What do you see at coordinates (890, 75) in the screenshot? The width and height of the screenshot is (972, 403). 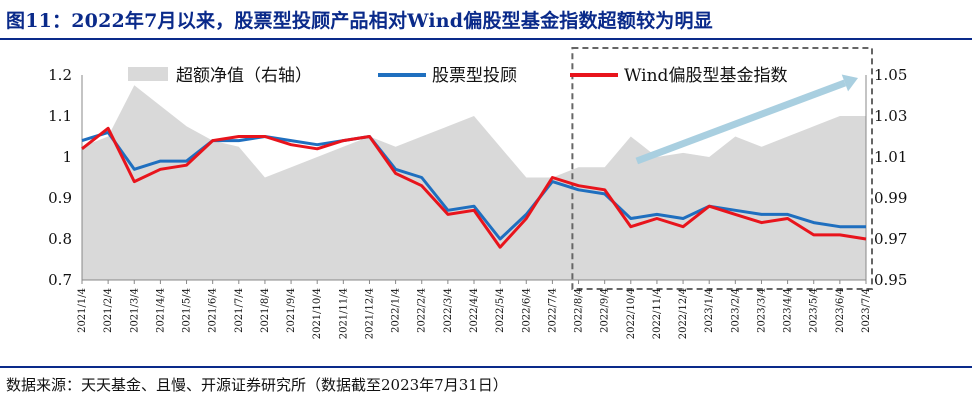 I see `y-right-tick-label: 1.05` at bounding box center [890, 75].